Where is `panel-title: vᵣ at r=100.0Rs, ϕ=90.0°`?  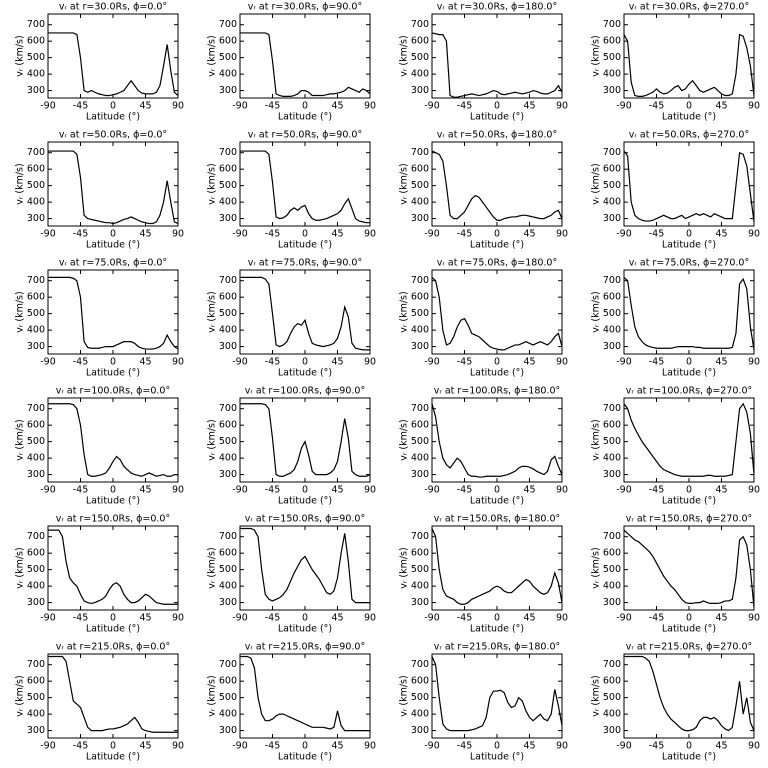 panel-title: vᵣ at r=100.0Rs, ϕ=90.0° is located at coordinates (305, 391).